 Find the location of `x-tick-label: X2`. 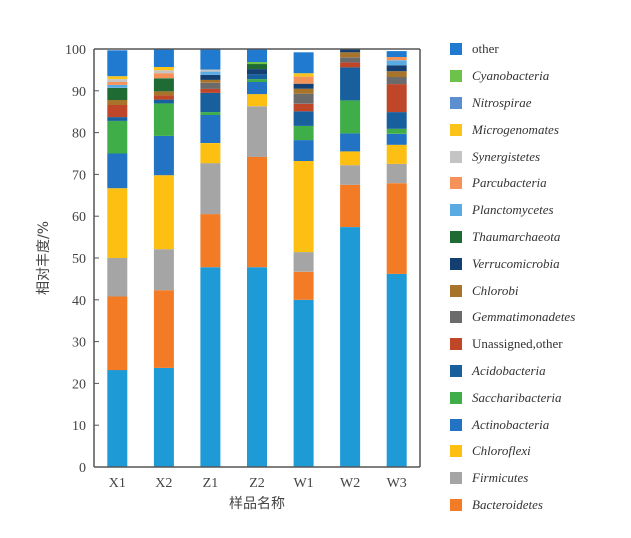

x-tick-label: X2 is located at coordinates (163, 483).